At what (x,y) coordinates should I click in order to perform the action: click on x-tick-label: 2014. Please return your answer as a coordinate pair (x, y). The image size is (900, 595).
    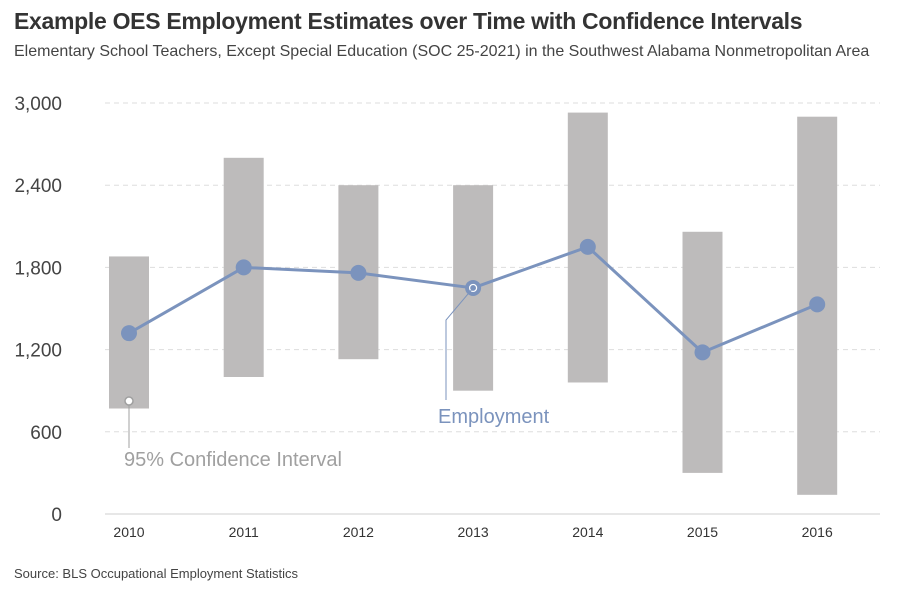
    Looking at the image, I should click on (587, 532).